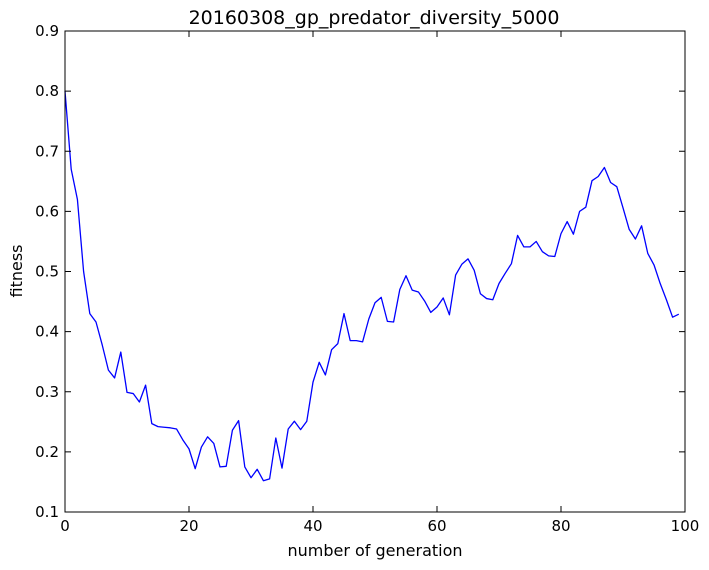  Describe the element at coordinates (47, 91) in the screenshot. I see `y-tick-label: 0.8` at that location.